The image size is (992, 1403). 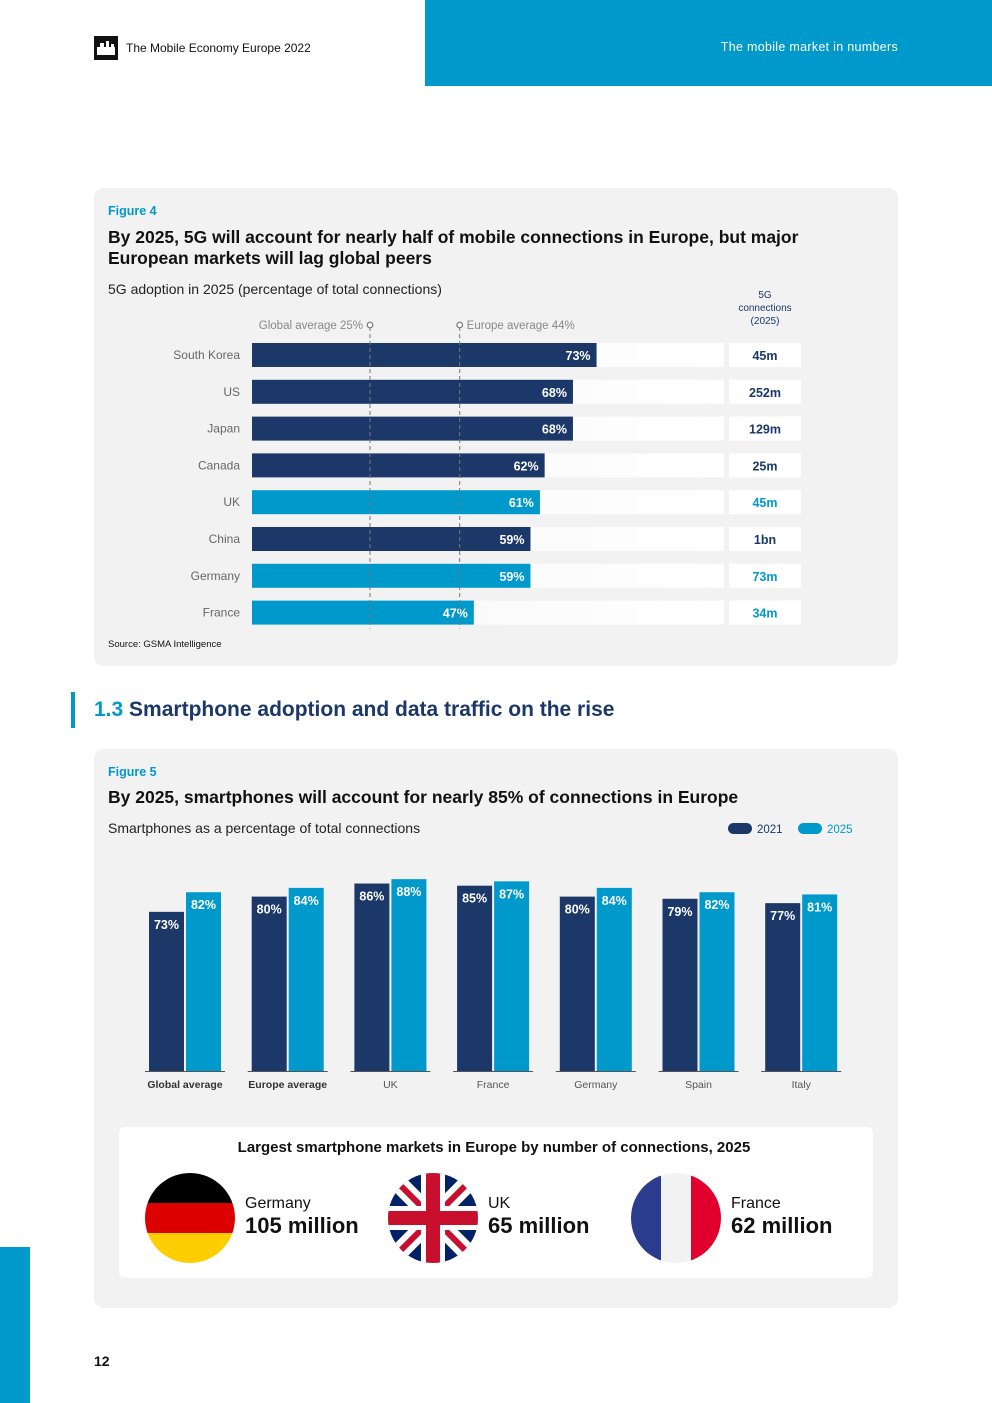 What do you see at coordinates (765, 295) in the screenshot?
I see `connections-header-text: 5G` at bounding box center [765, 295].